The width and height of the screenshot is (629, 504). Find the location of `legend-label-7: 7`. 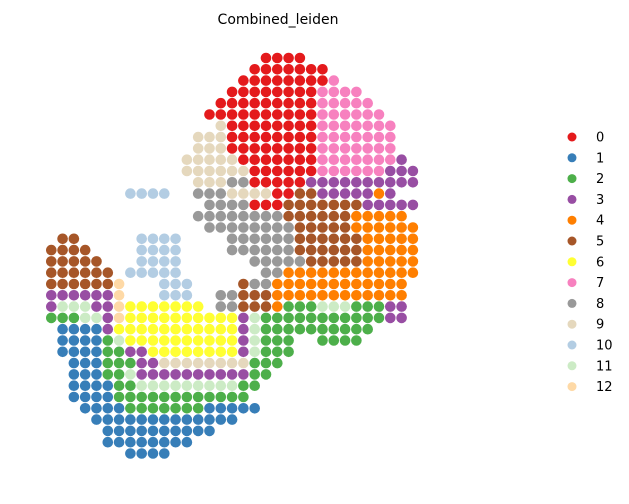

legend-label-7: 7 is located at coordinates (600, 283).